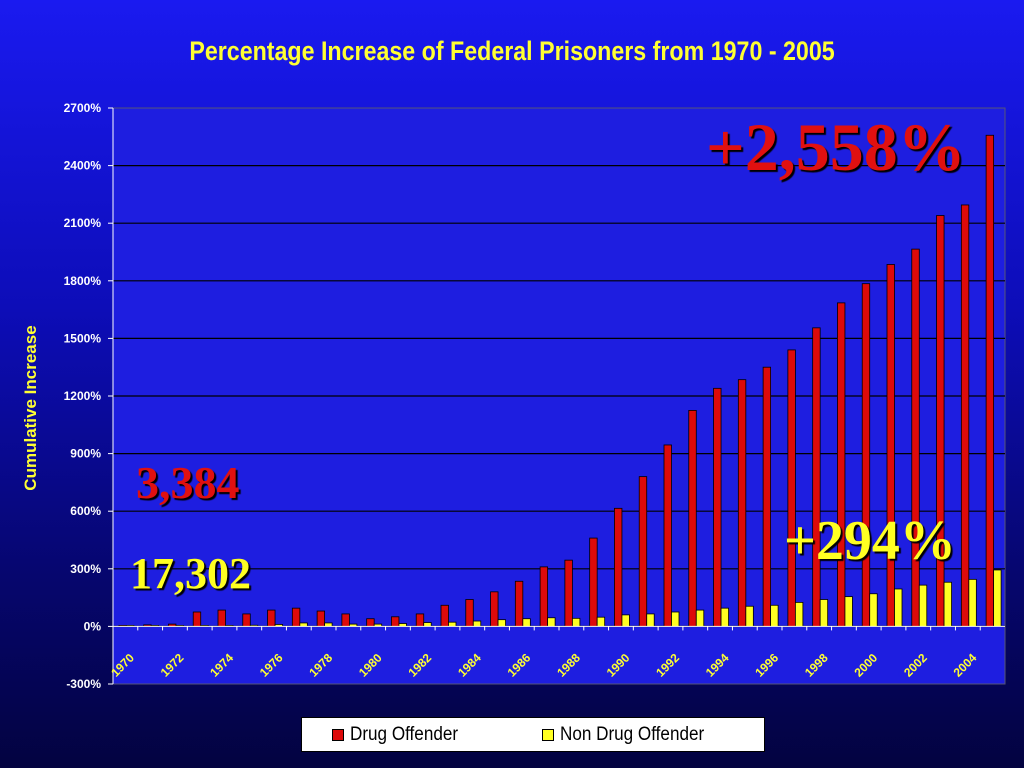  I want to click on bar-drug-offender-2000, so click(866, 455).